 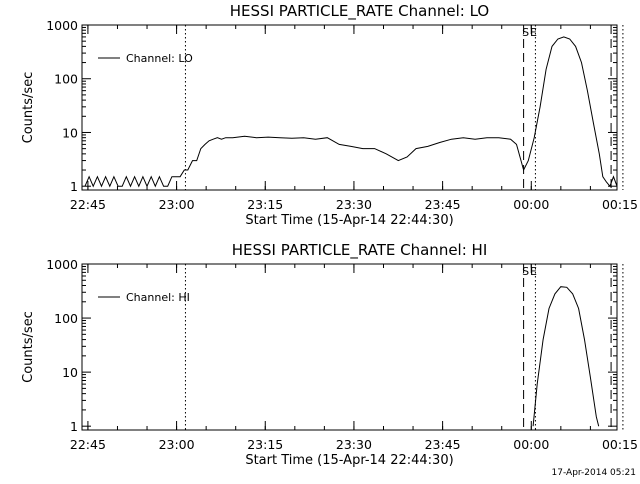 What do you see at coordinates (533, 32) in the screenshot?
I see `event-marker-label-lo: E` at bounding box center [533, 32].